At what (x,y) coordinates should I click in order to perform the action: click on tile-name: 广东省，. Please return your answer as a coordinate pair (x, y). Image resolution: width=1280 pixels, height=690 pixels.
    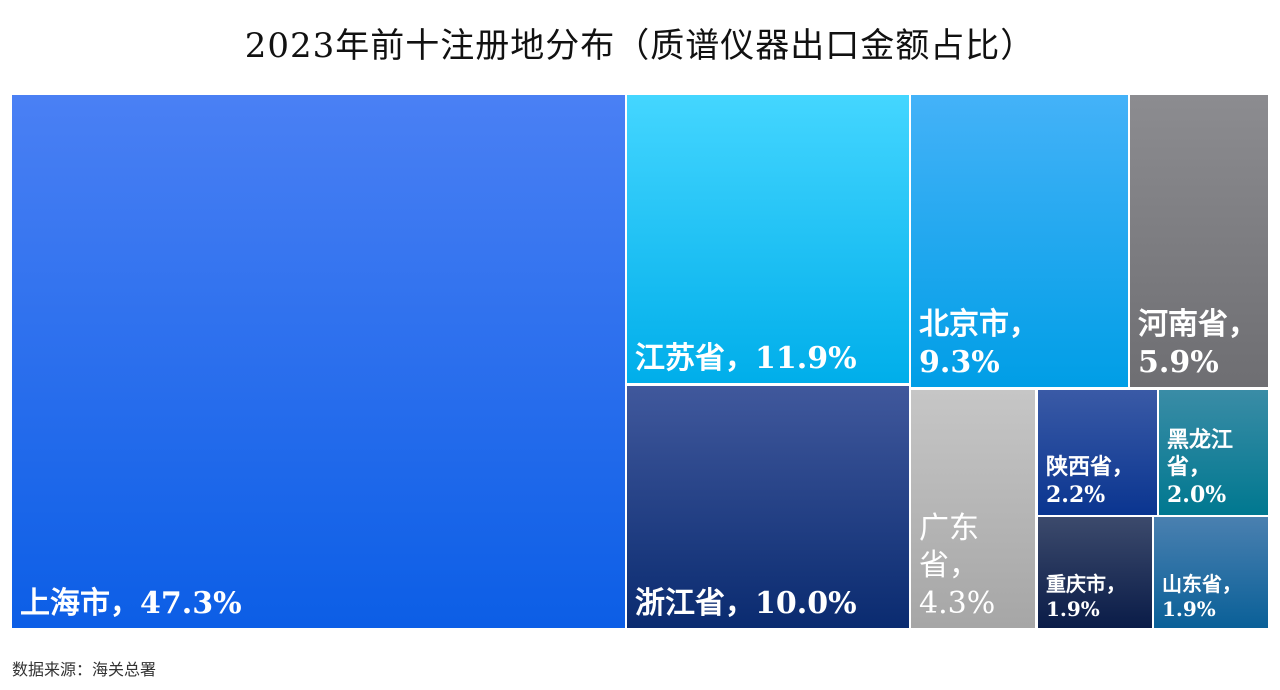
    Looking at the image, I should click on (949, 547).